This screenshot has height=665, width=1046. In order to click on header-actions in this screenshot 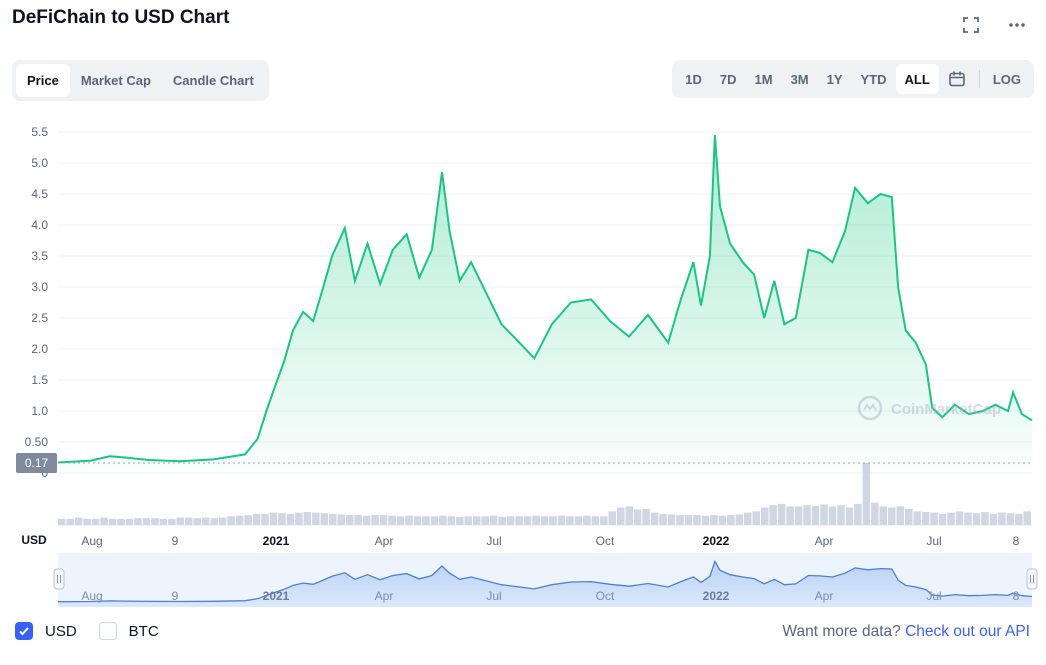, I will do `click(994, 25)`.